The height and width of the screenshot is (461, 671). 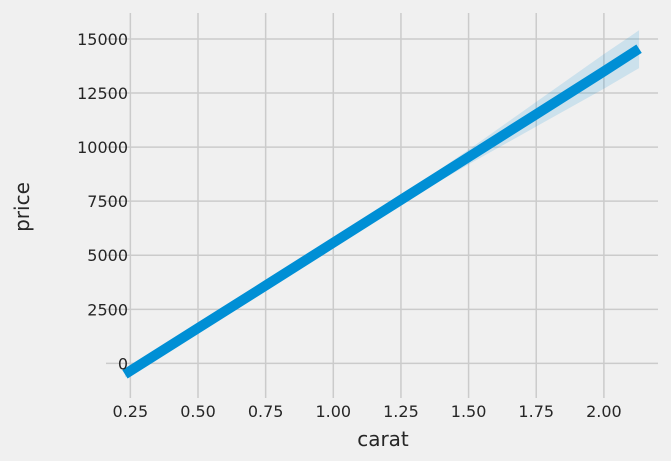 I want to click on x-tick-label: 1.00, so click(x=333, y=411).